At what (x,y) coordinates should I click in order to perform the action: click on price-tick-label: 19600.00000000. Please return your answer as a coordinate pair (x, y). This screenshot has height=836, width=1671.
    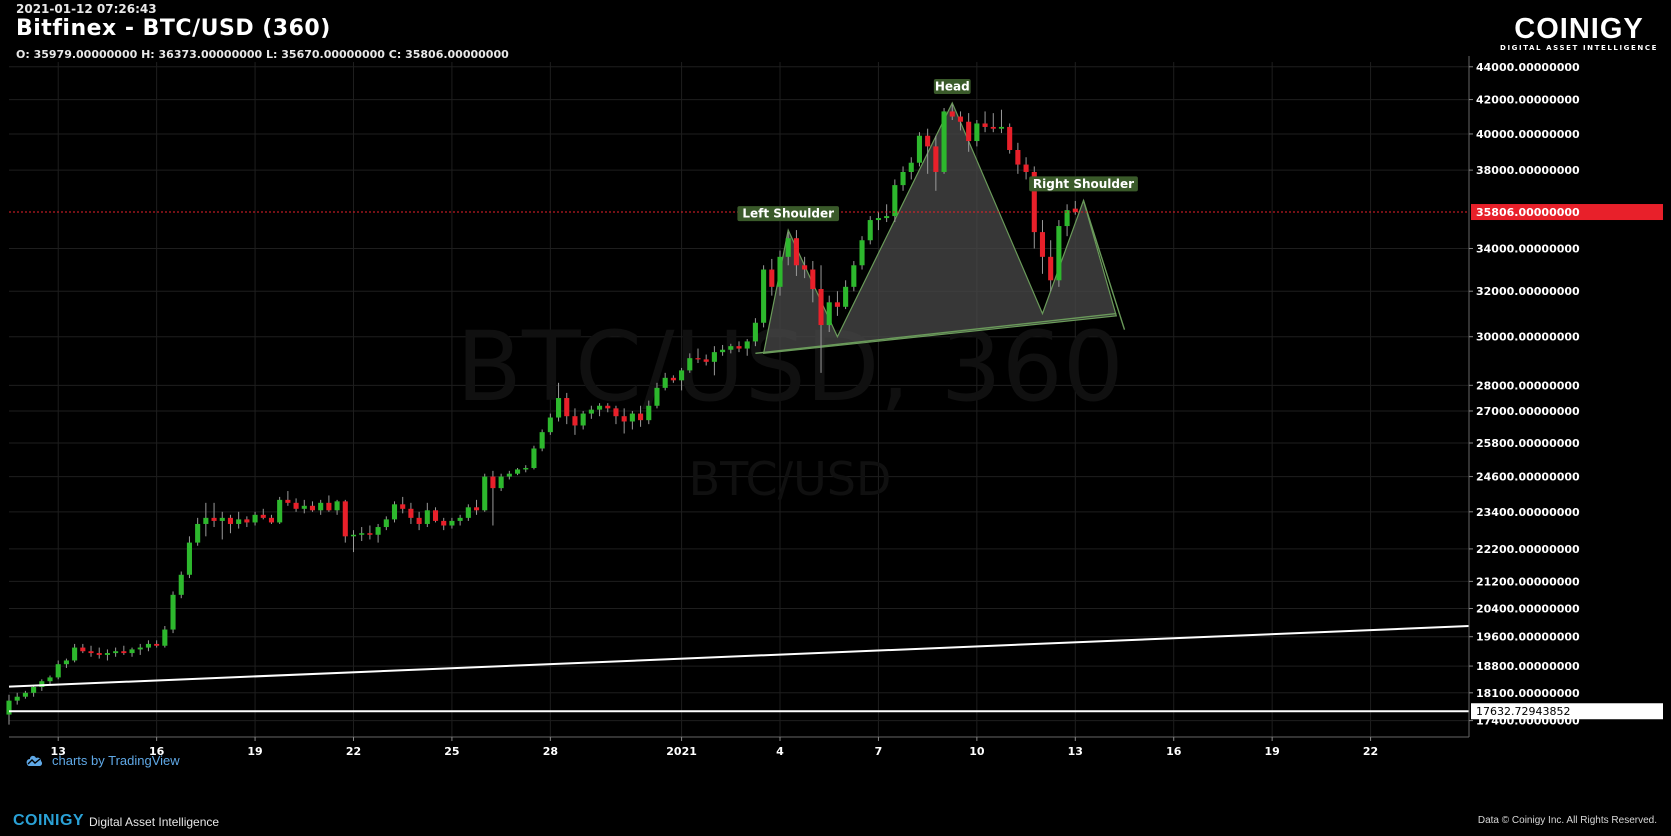
    Looking at the image, I should click on (1528, 637).